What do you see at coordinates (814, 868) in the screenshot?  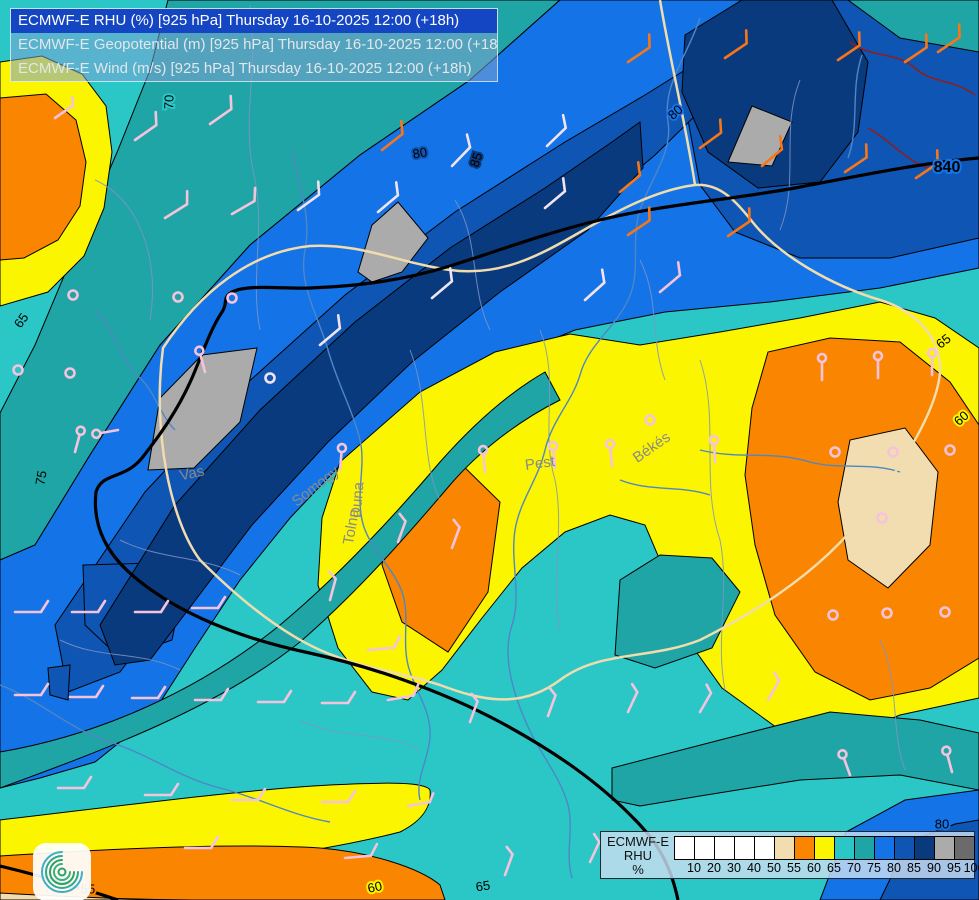 I see `legend-tick-value: 60` at bounding box center [814, 868].